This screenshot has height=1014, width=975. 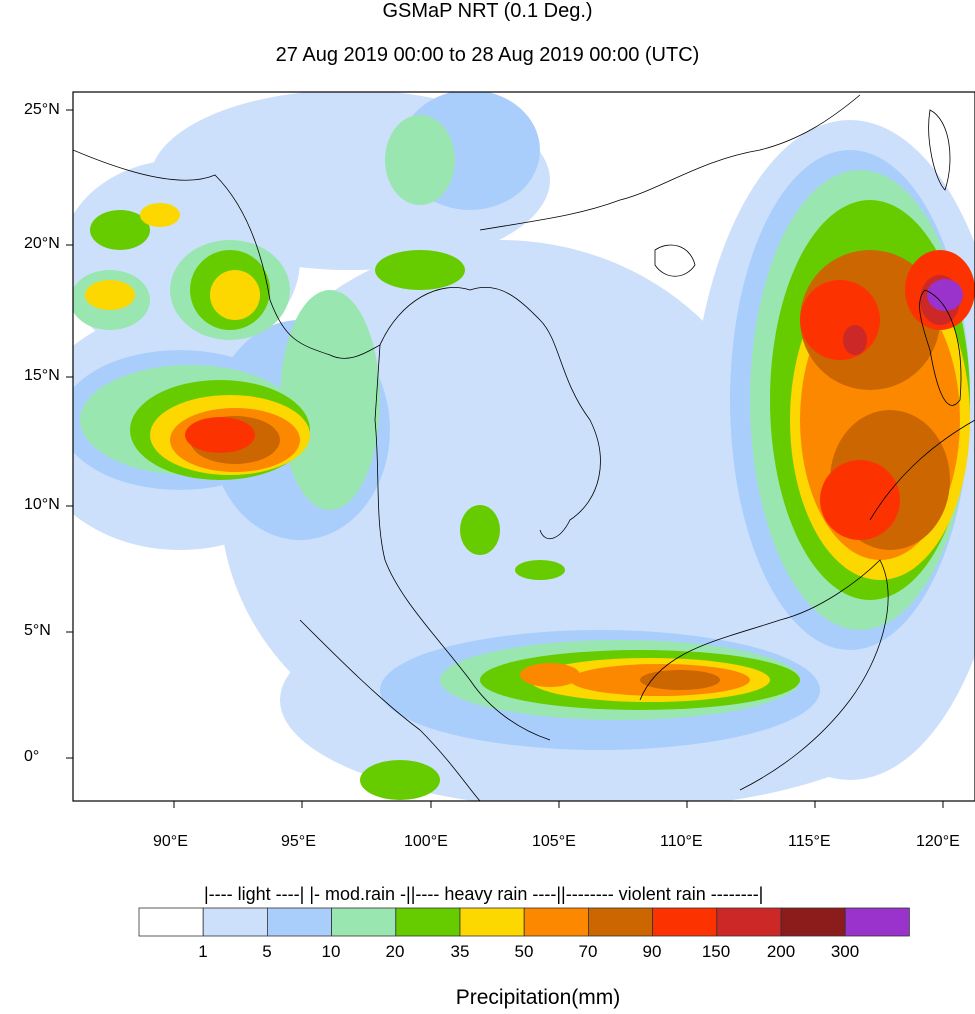 I want to click on colorbar-tick-label: 150, so click(x=716, y=951).